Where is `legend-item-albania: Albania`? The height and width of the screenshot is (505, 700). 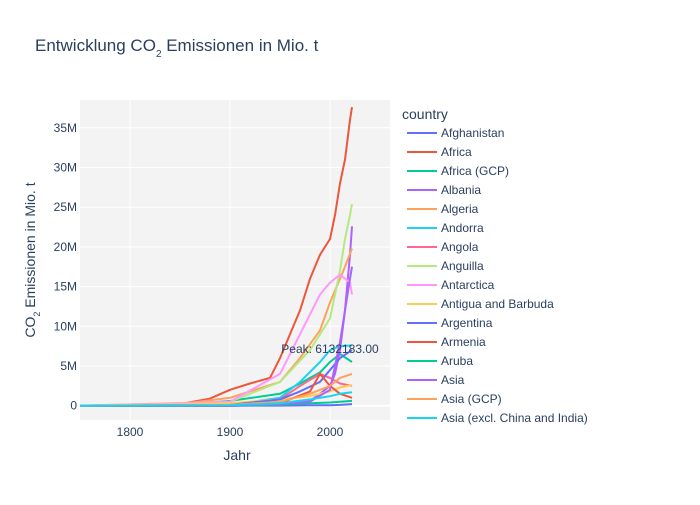 legend-item-albania: Albania is located at coordinates (444, 190).